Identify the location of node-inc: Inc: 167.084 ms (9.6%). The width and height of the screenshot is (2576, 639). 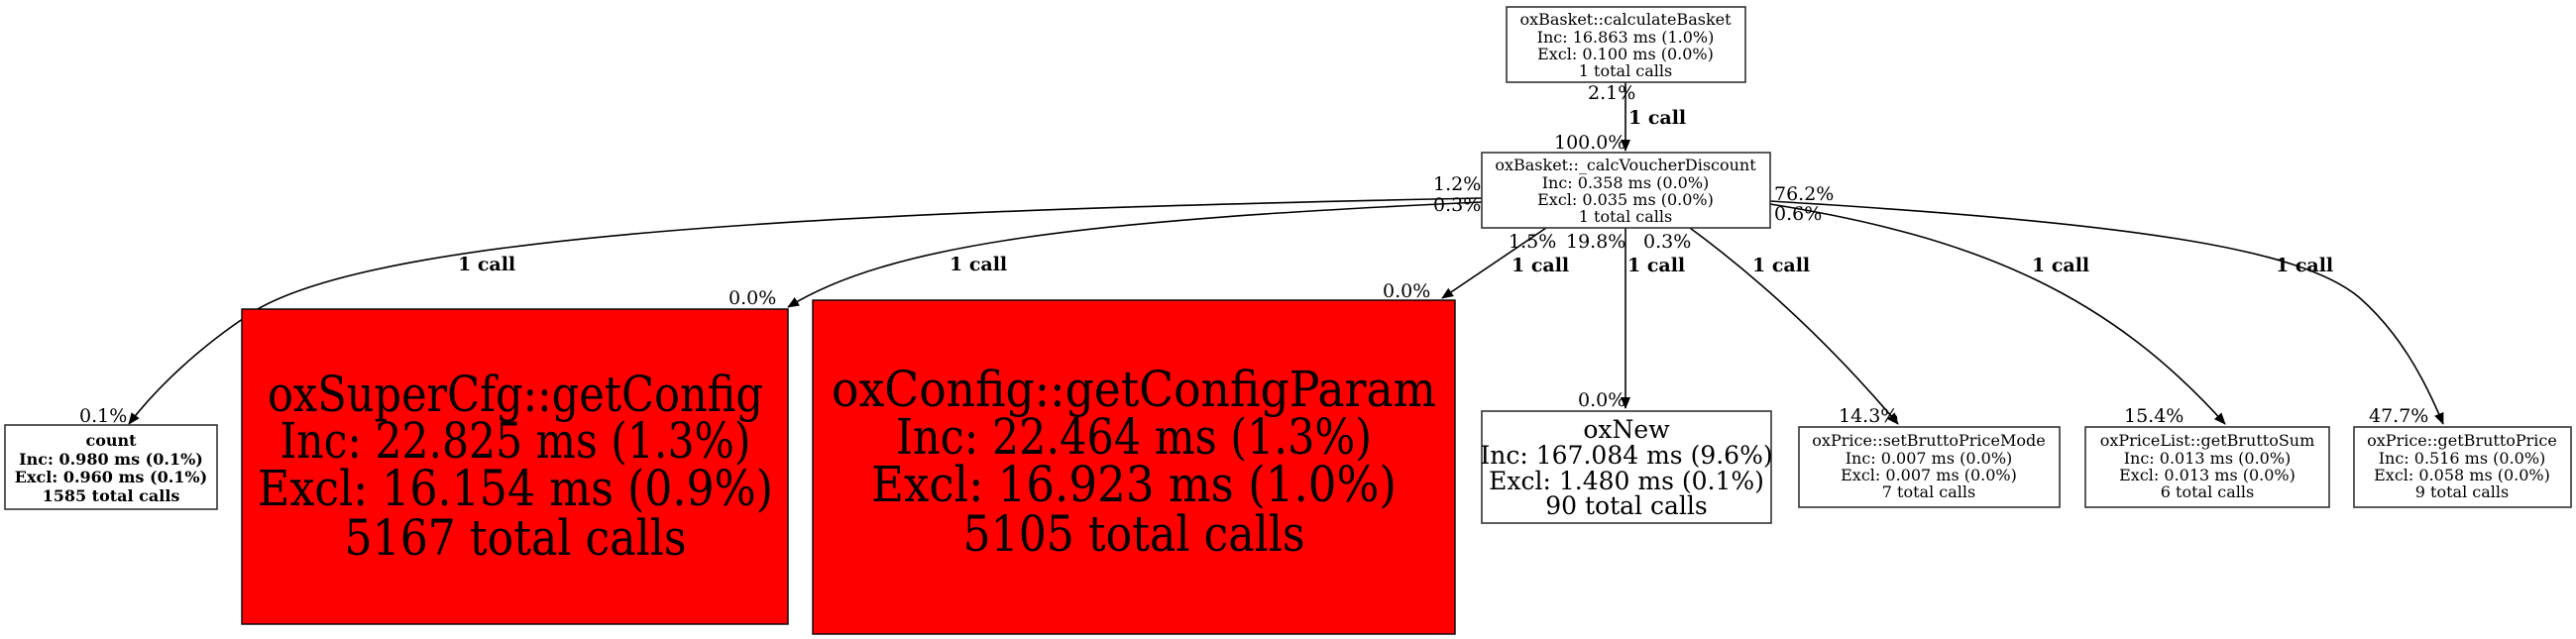
(1626, 455).